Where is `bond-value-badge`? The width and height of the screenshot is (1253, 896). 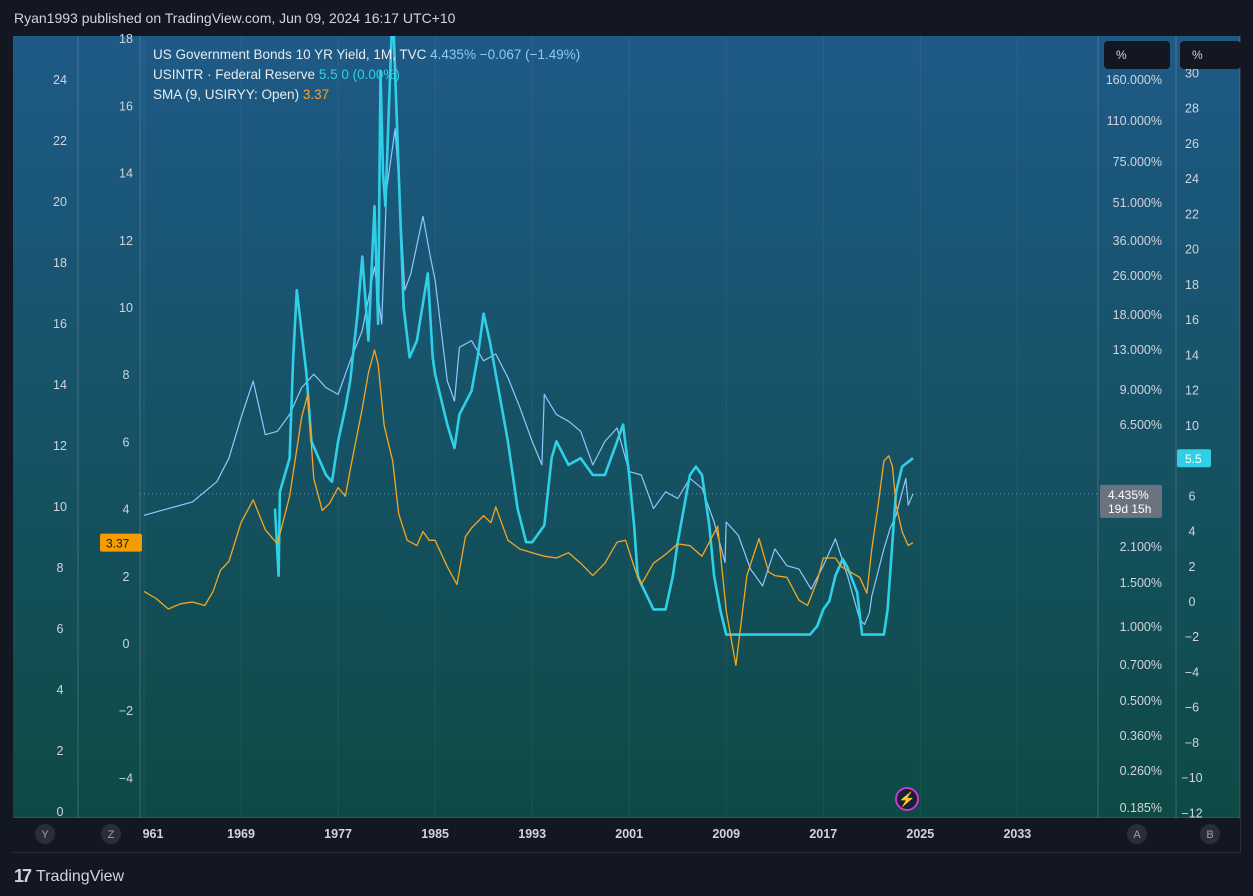
bond-value-badge is located at coordinates (1131, 501).